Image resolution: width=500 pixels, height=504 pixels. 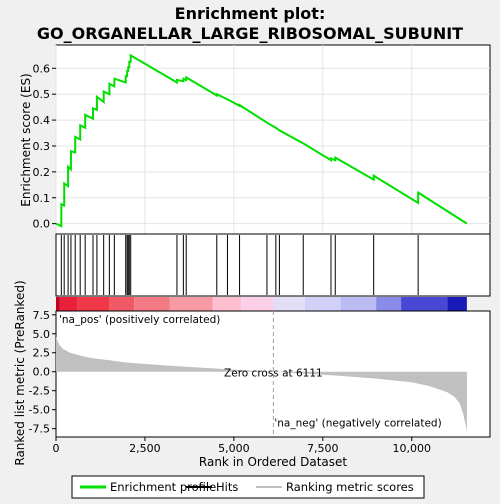 What do you see at coordinates (42, 198) in the screenshot?
I see `es-tick-label: 0.1` at bounding box center [42, 198].